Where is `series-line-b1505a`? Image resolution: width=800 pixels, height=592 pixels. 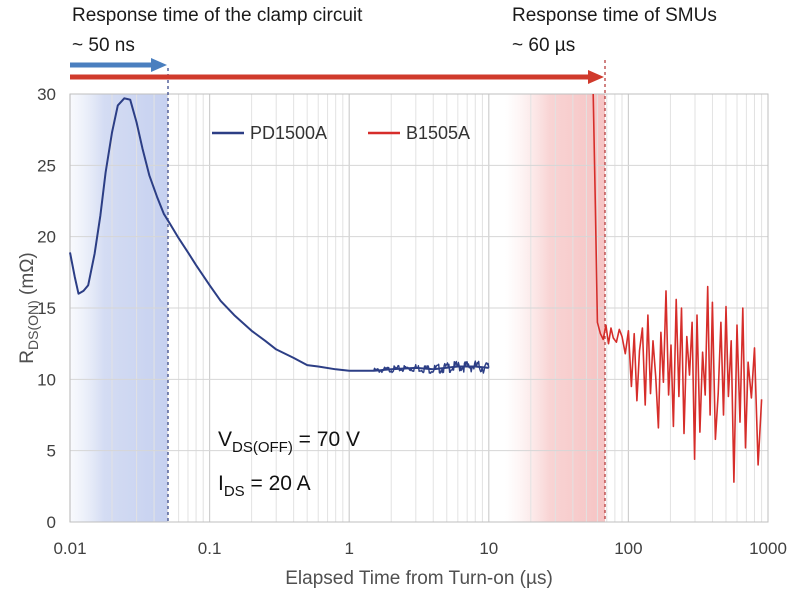
series-line-b1505a is located at coordinates (677, 288).